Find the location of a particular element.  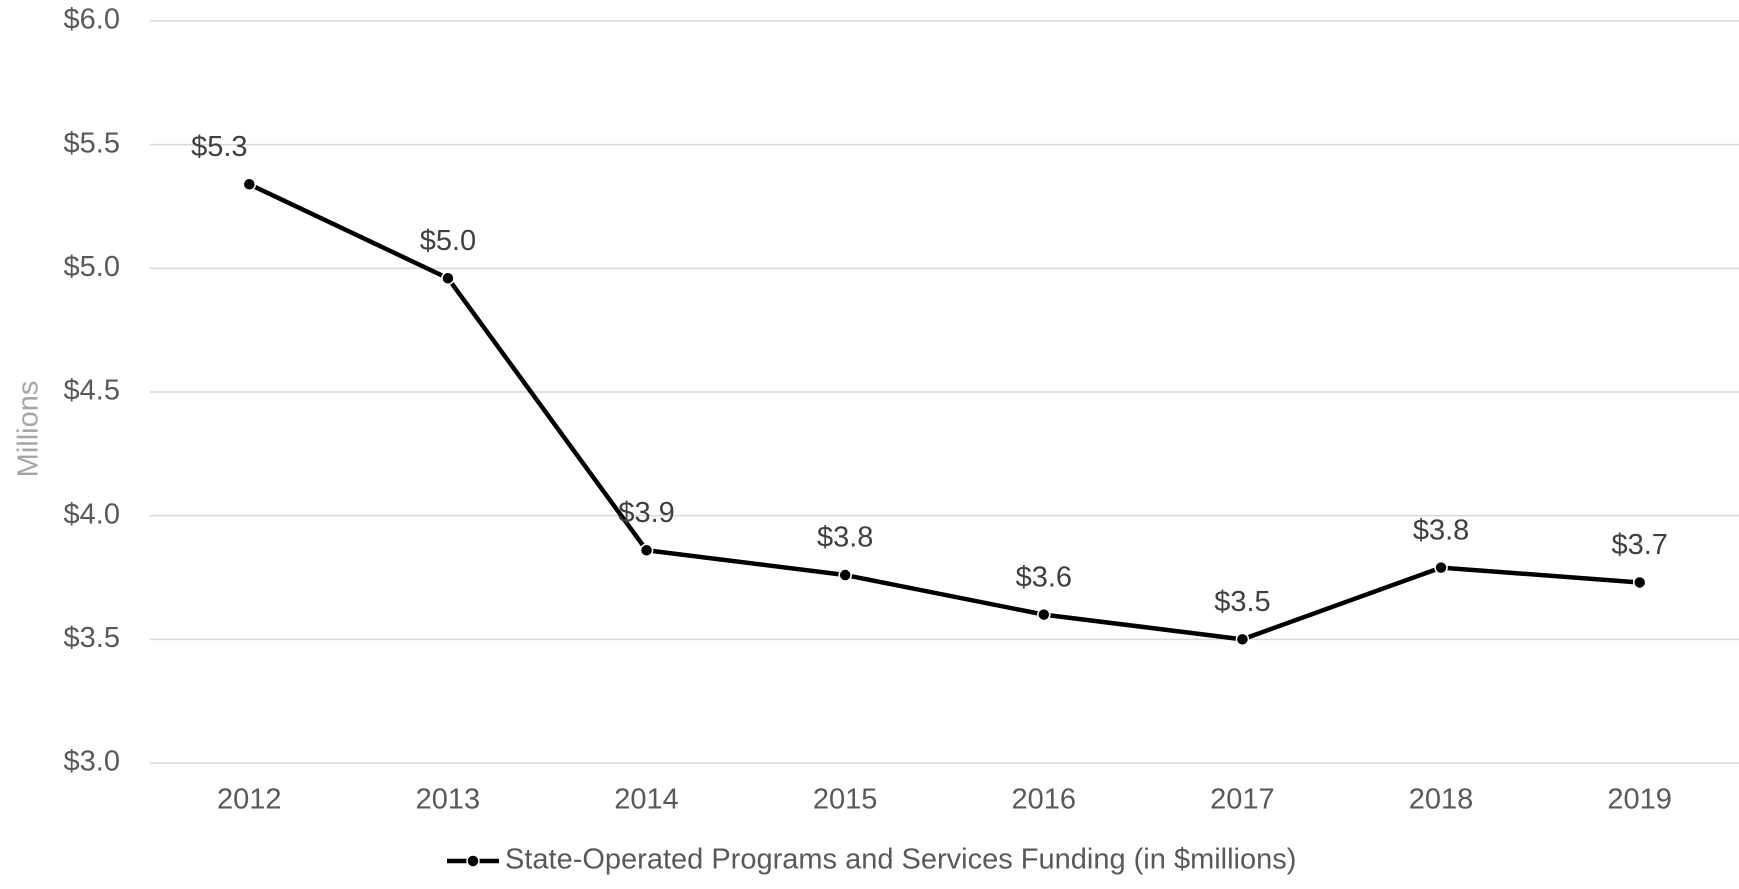

data-label: $3.5 is located at coordinates (1242, 602).